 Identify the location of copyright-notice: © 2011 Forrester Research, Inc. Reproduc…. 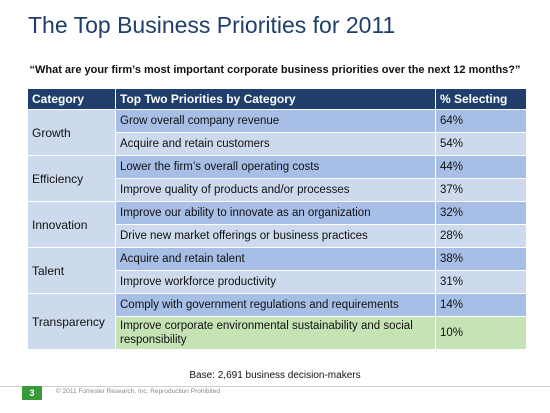
(138, 391).